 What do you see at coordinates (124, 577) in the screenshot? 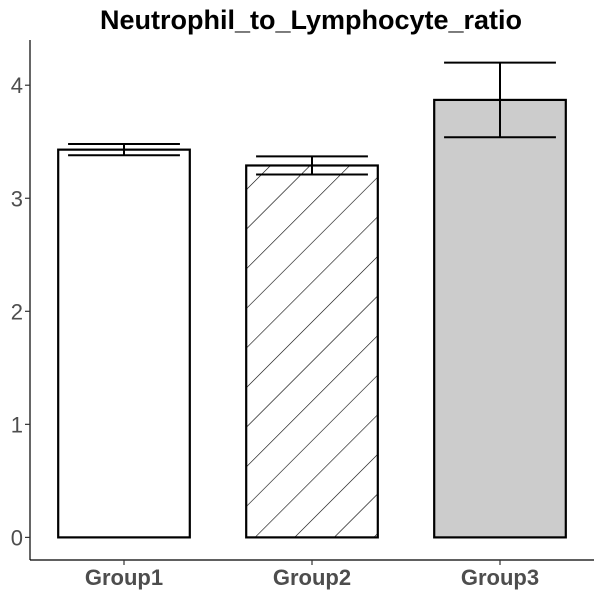
I see `x-tick-label: Group1` at bounding box center [124, 577].